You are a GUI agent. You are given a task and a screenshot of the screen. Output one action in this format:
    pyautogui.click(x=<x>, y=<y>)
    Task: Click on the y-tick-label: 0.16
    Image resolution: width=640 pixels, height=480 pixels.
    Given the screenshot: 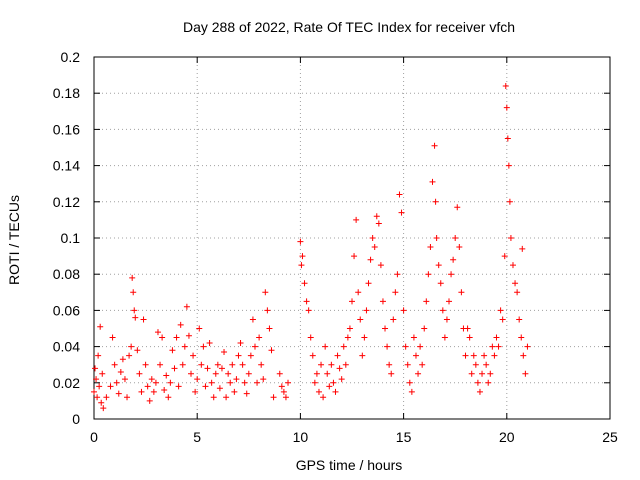 What is the action you would take?
    pyautogui.click(x=66, y=129)
    